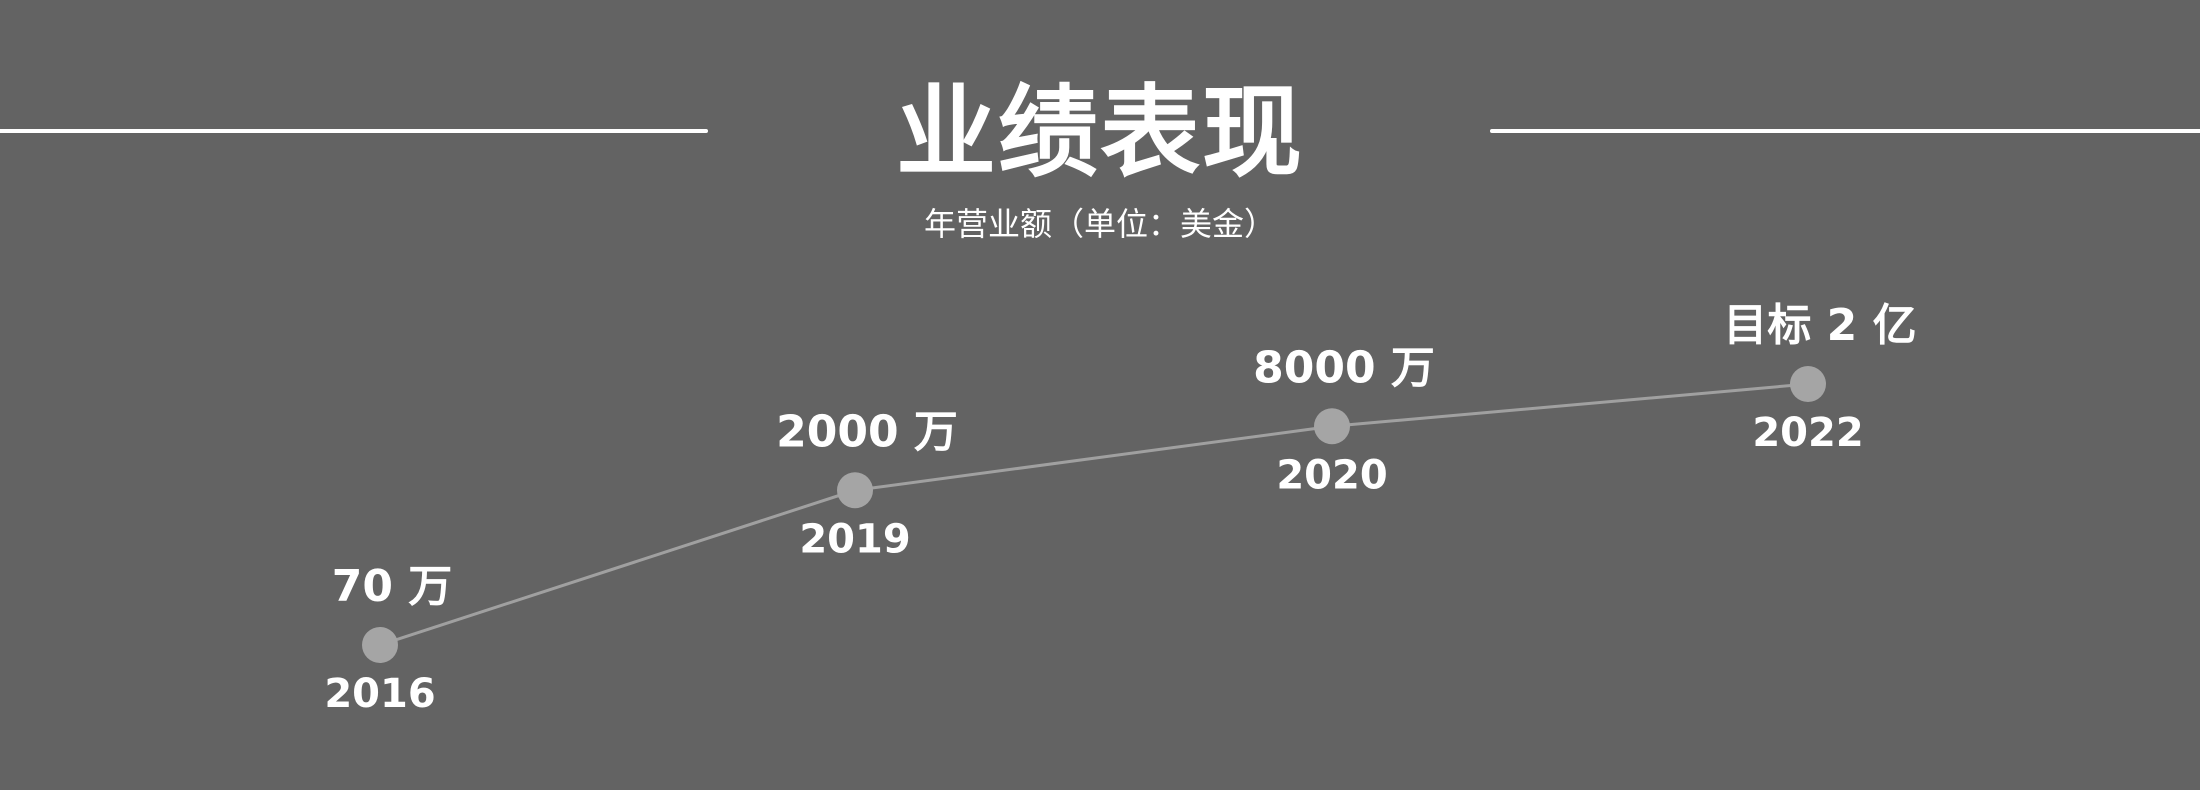 The width and height of the screenshot is (2200, 790). Describe the element at coordinates (854, 539) in the screenshot. I see `year-label-2019: 2019` at that location.